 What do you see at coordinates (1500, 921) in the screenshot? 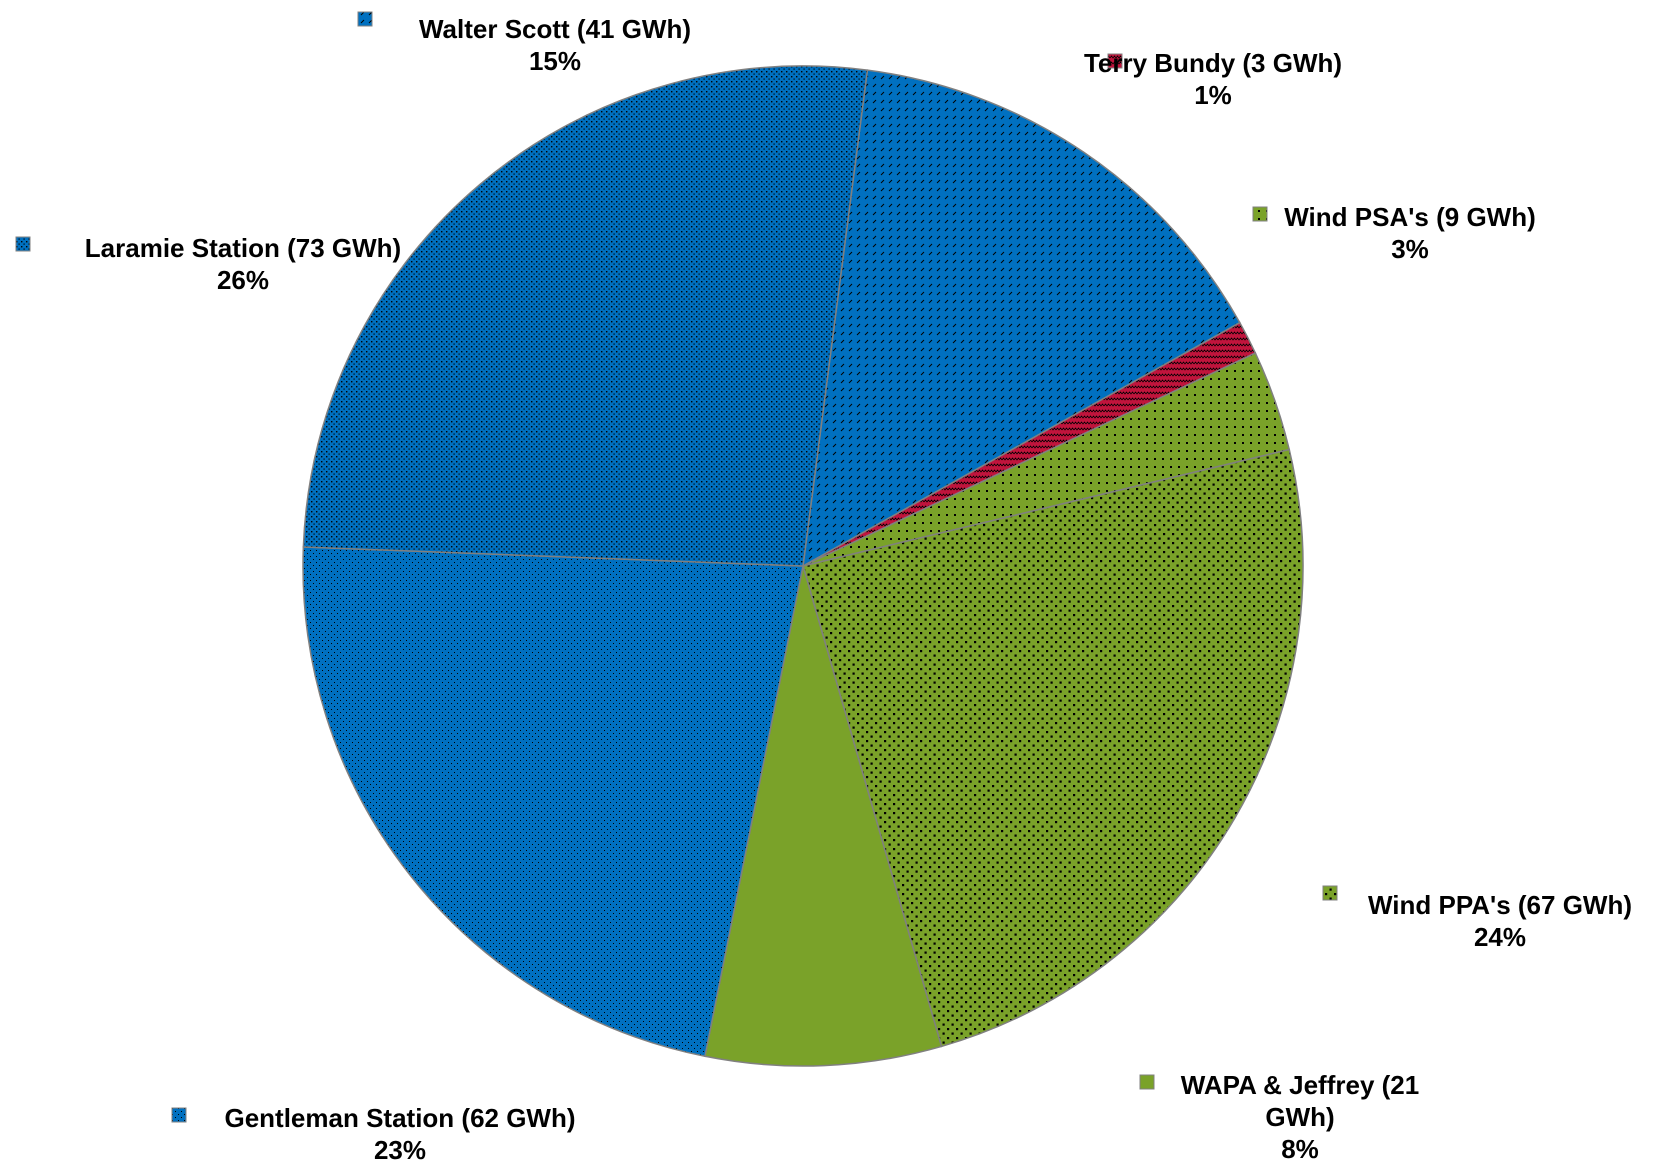
I see `data-label-wind-ppa-s: Wind PPA's (67 GWh) 24%` at bounding box center [1500, 921].